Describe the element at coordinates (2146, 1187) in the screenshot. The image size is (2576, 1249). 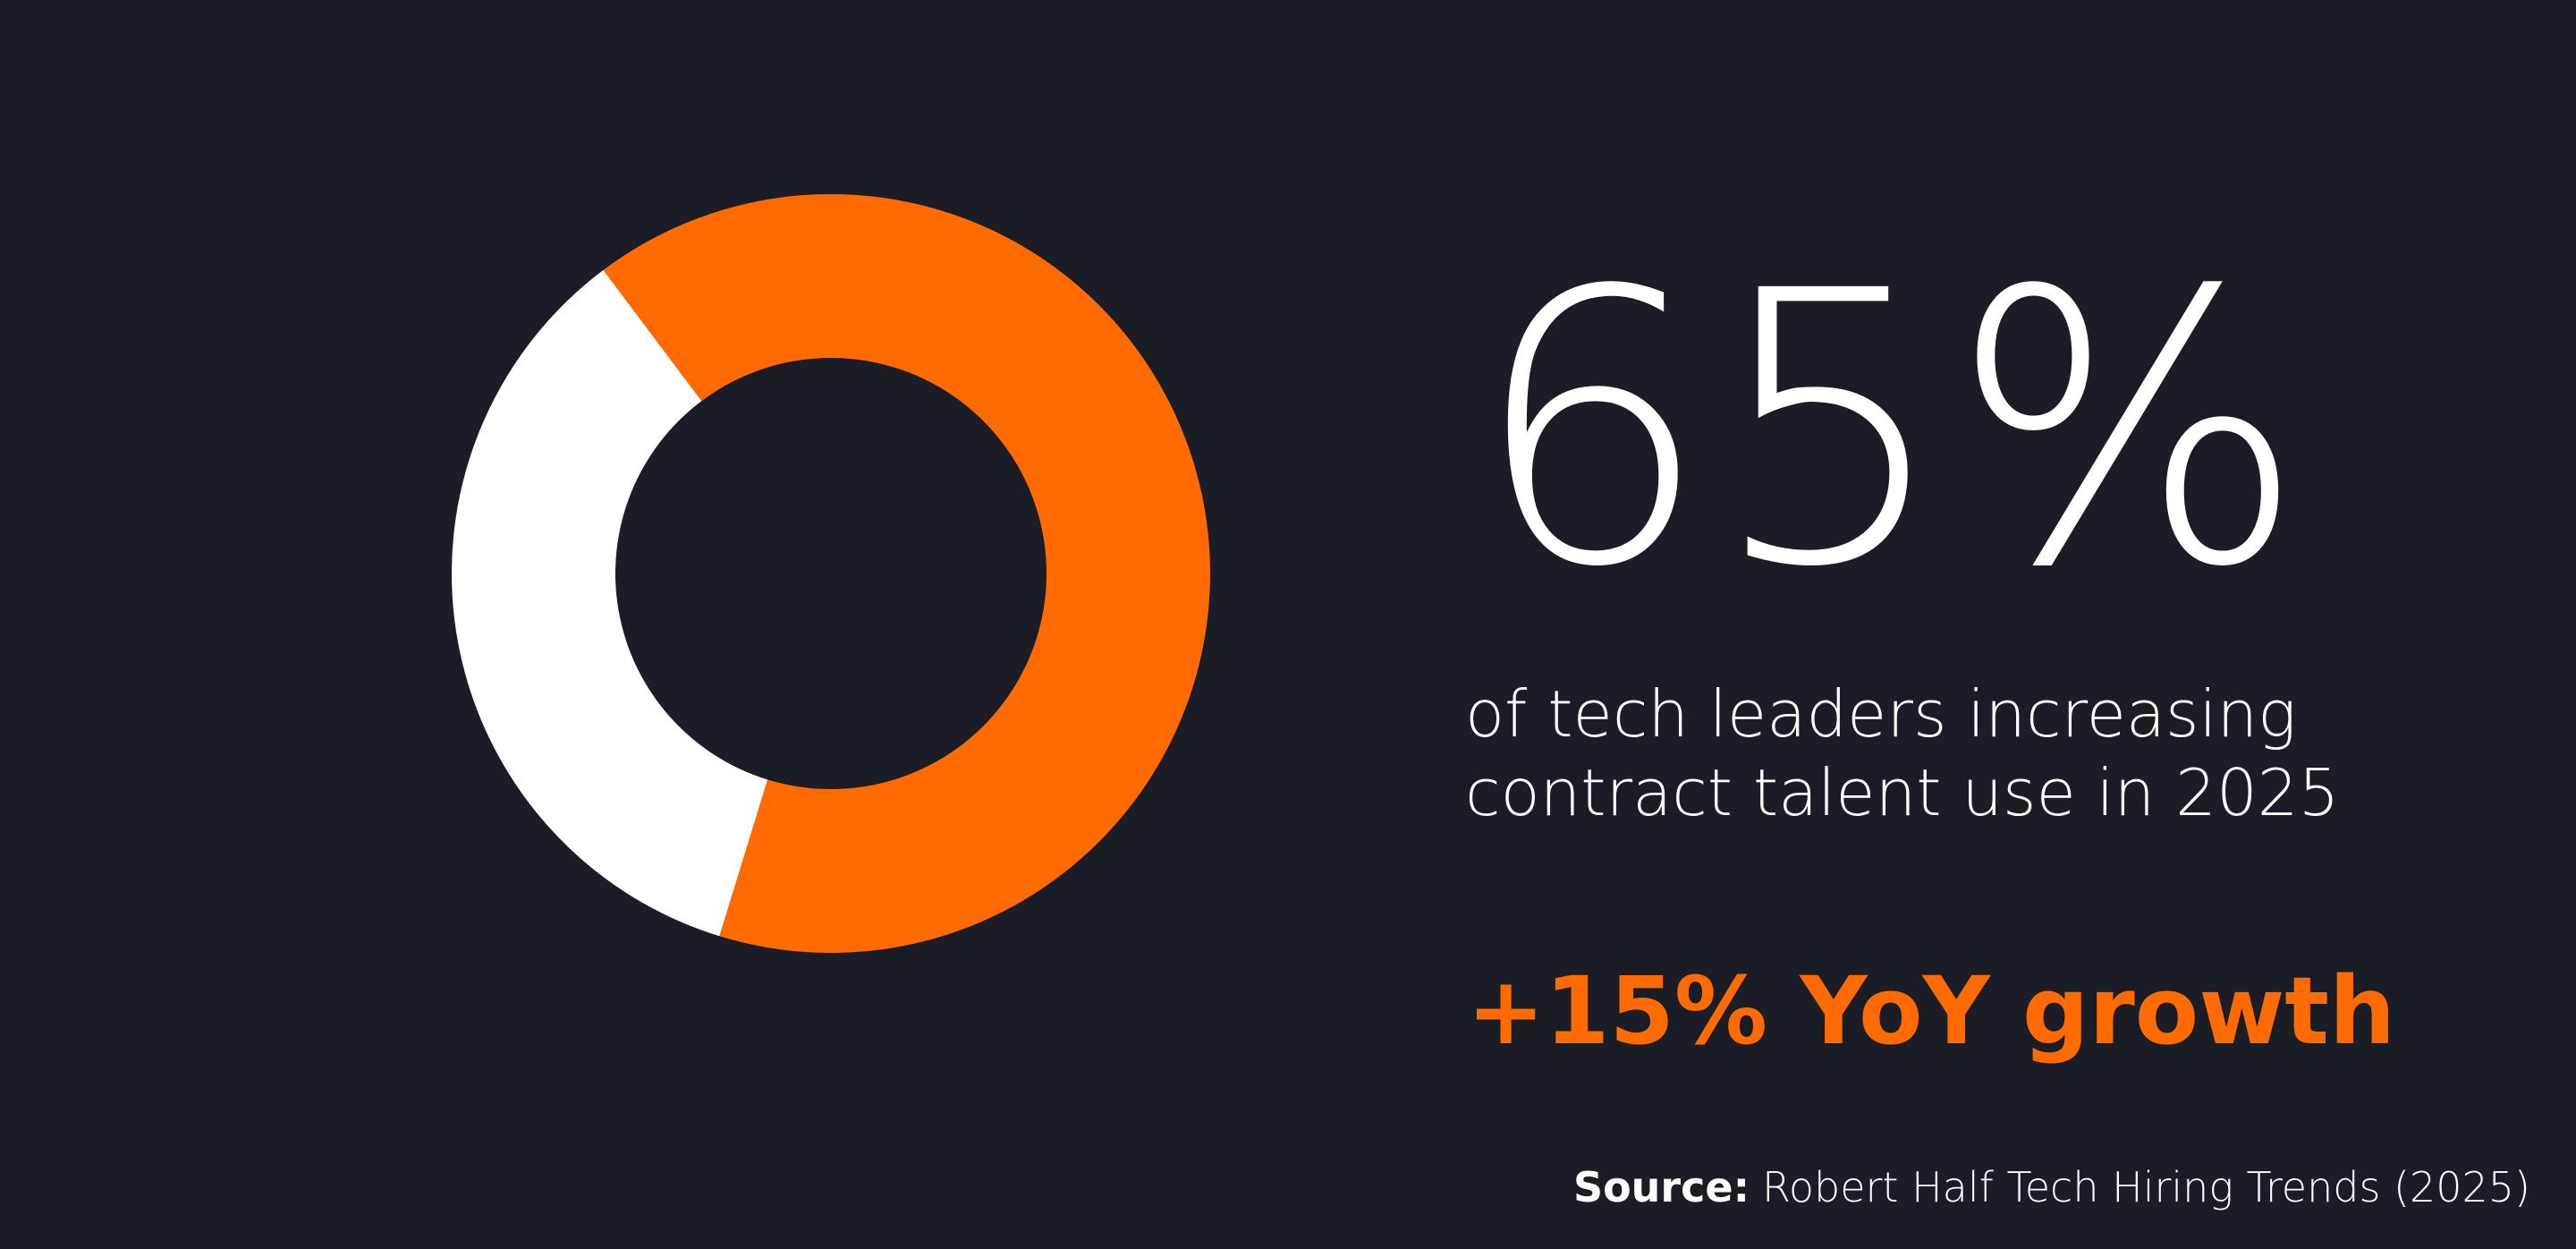
I see `source-text: Robert Half Tech Hiring Trends (2025)` at that location.